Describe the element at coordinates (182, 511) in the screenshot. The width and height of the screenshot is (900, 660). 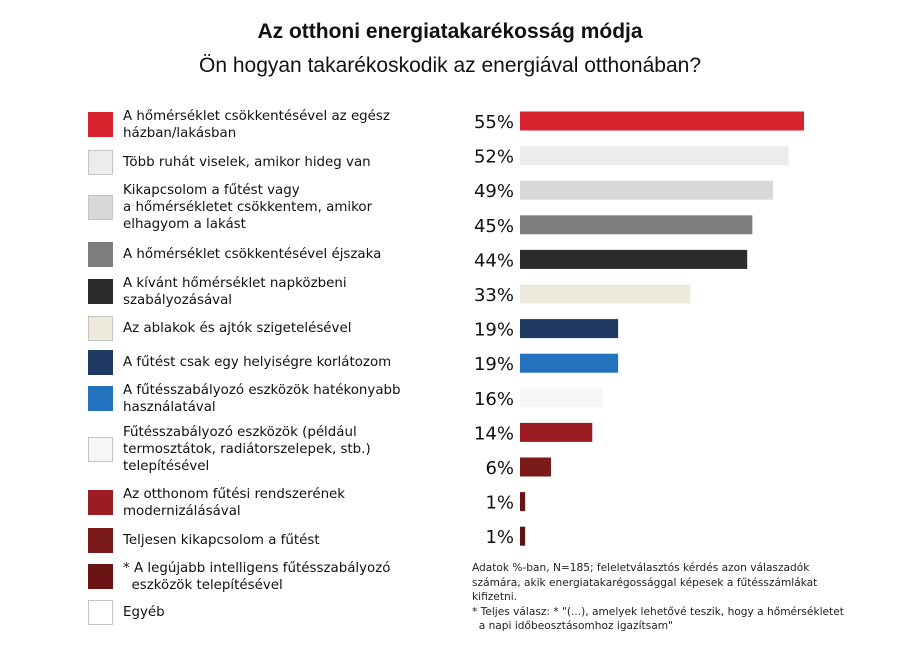
I see `legend-label-line: modernizálásával` at that location.